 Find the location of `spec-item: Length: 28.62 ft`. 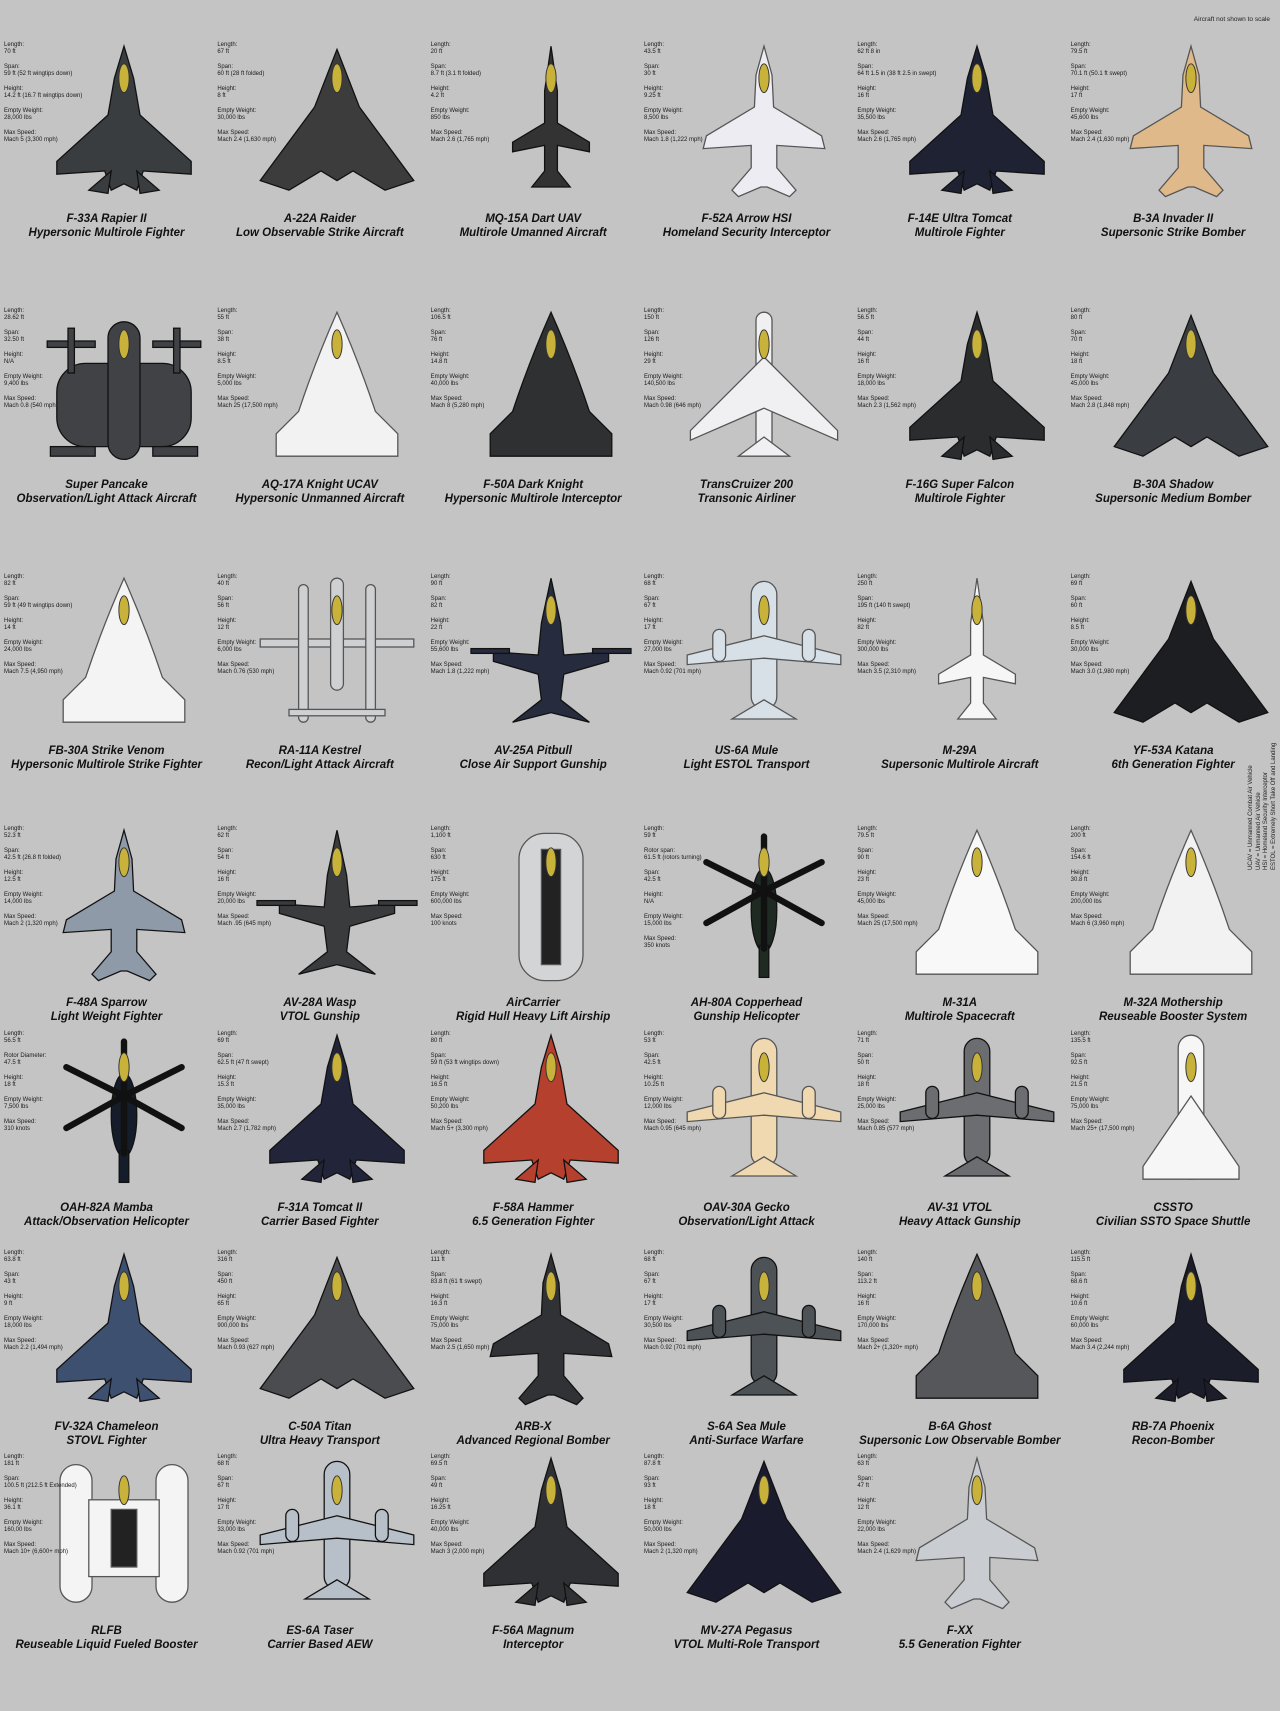

spec-item: Length: 28.62 ft is located at coordinates (35, 315).